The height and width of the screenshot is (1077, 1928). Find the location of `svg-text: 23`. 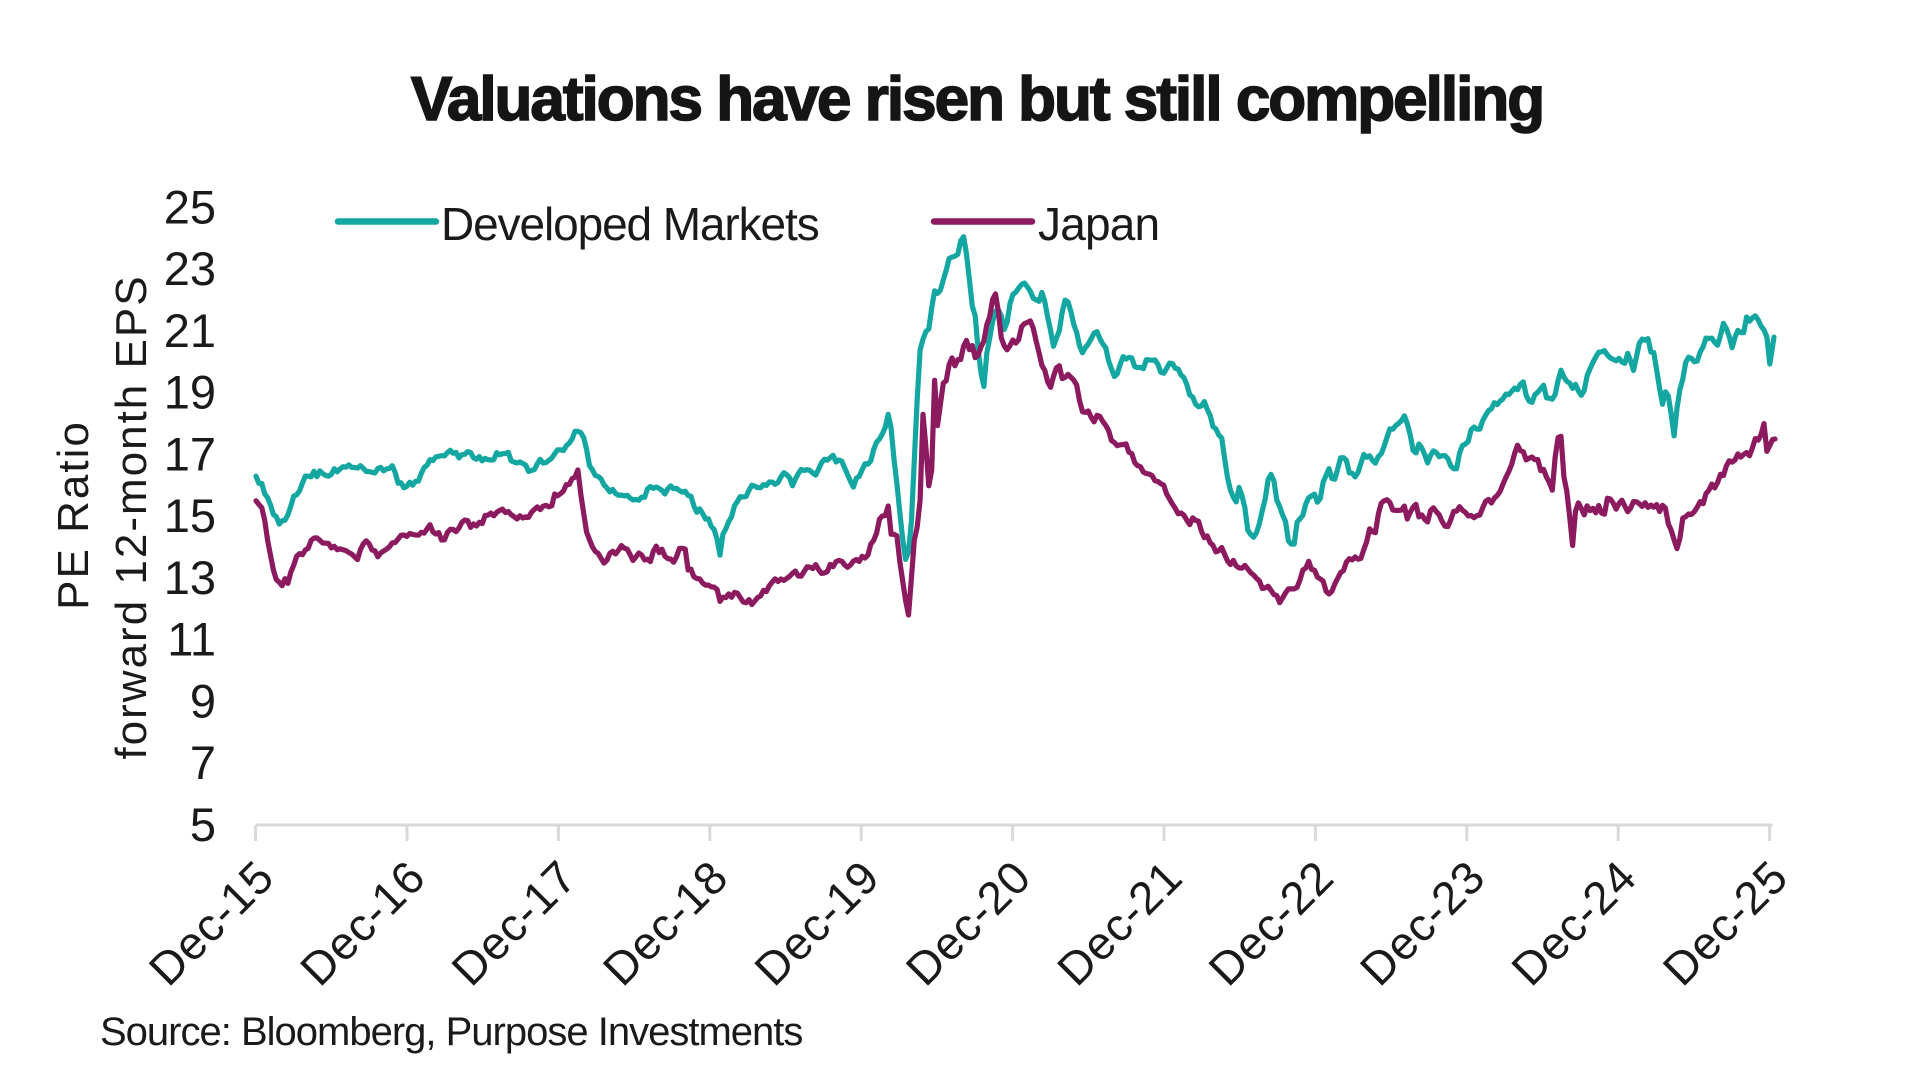

svg-text: 23 is located at coordinates (190, 268).